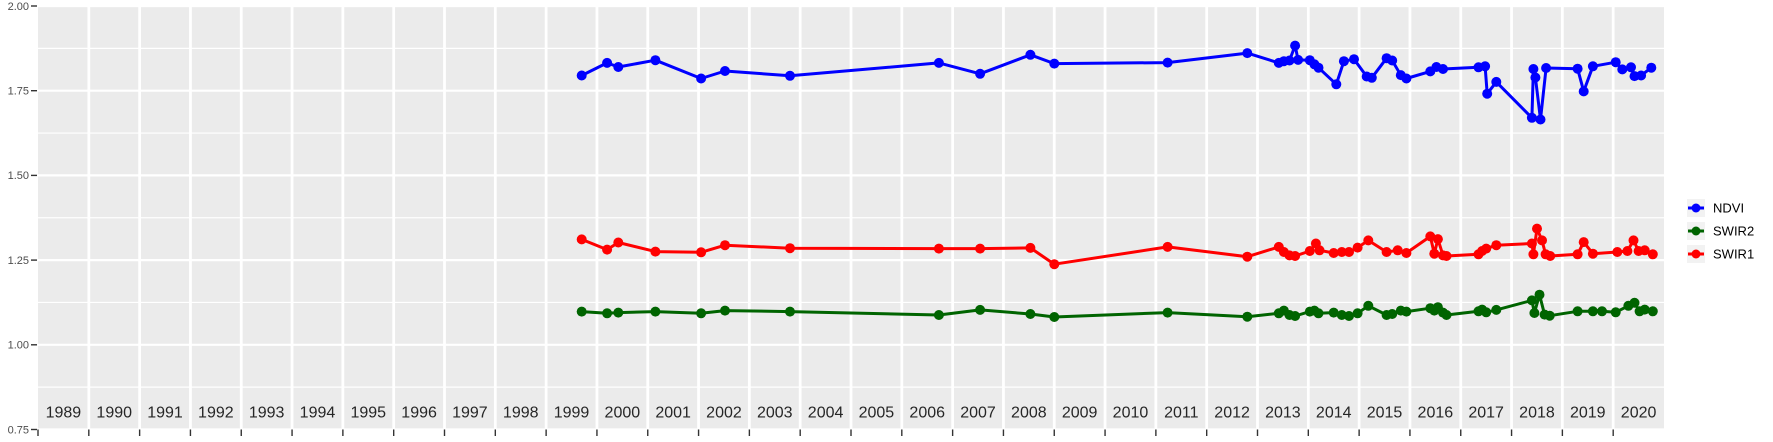 The image size is (1773, 442). What do you see at coordinates (1728, 208) in the screenshot?
I see `legend-label: NDVI` at bounding box center [1728, 208].